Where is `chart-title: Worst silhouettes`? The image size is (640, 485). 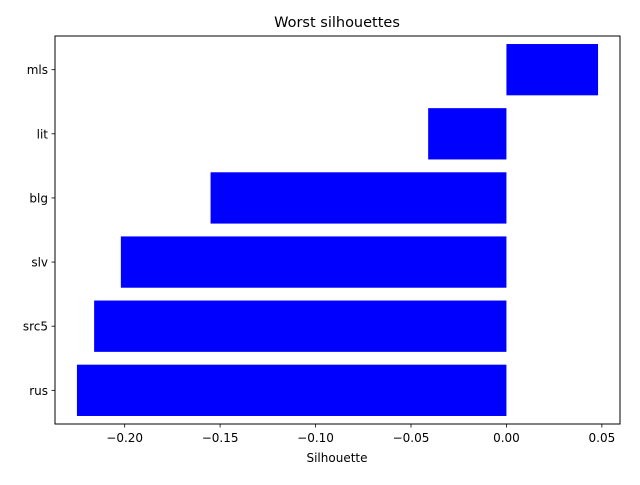 chart-title: Worst silhouettes is located at coordinates (337, 23).